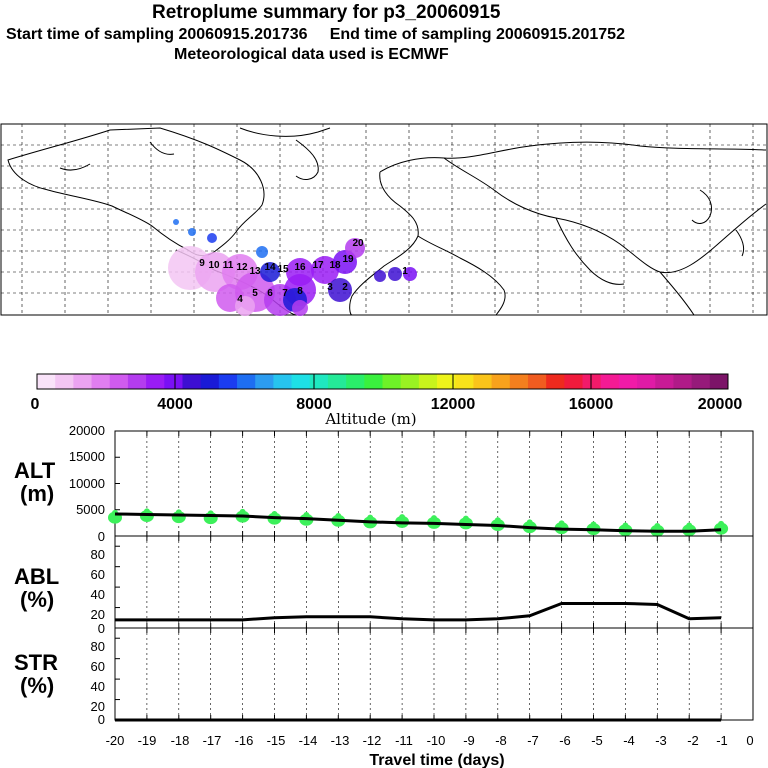 This screenshot has width=768, height=768. Describe the element at coordinates (98, 666) in the screenshot. I see `str-y-tick: 60` at that location.